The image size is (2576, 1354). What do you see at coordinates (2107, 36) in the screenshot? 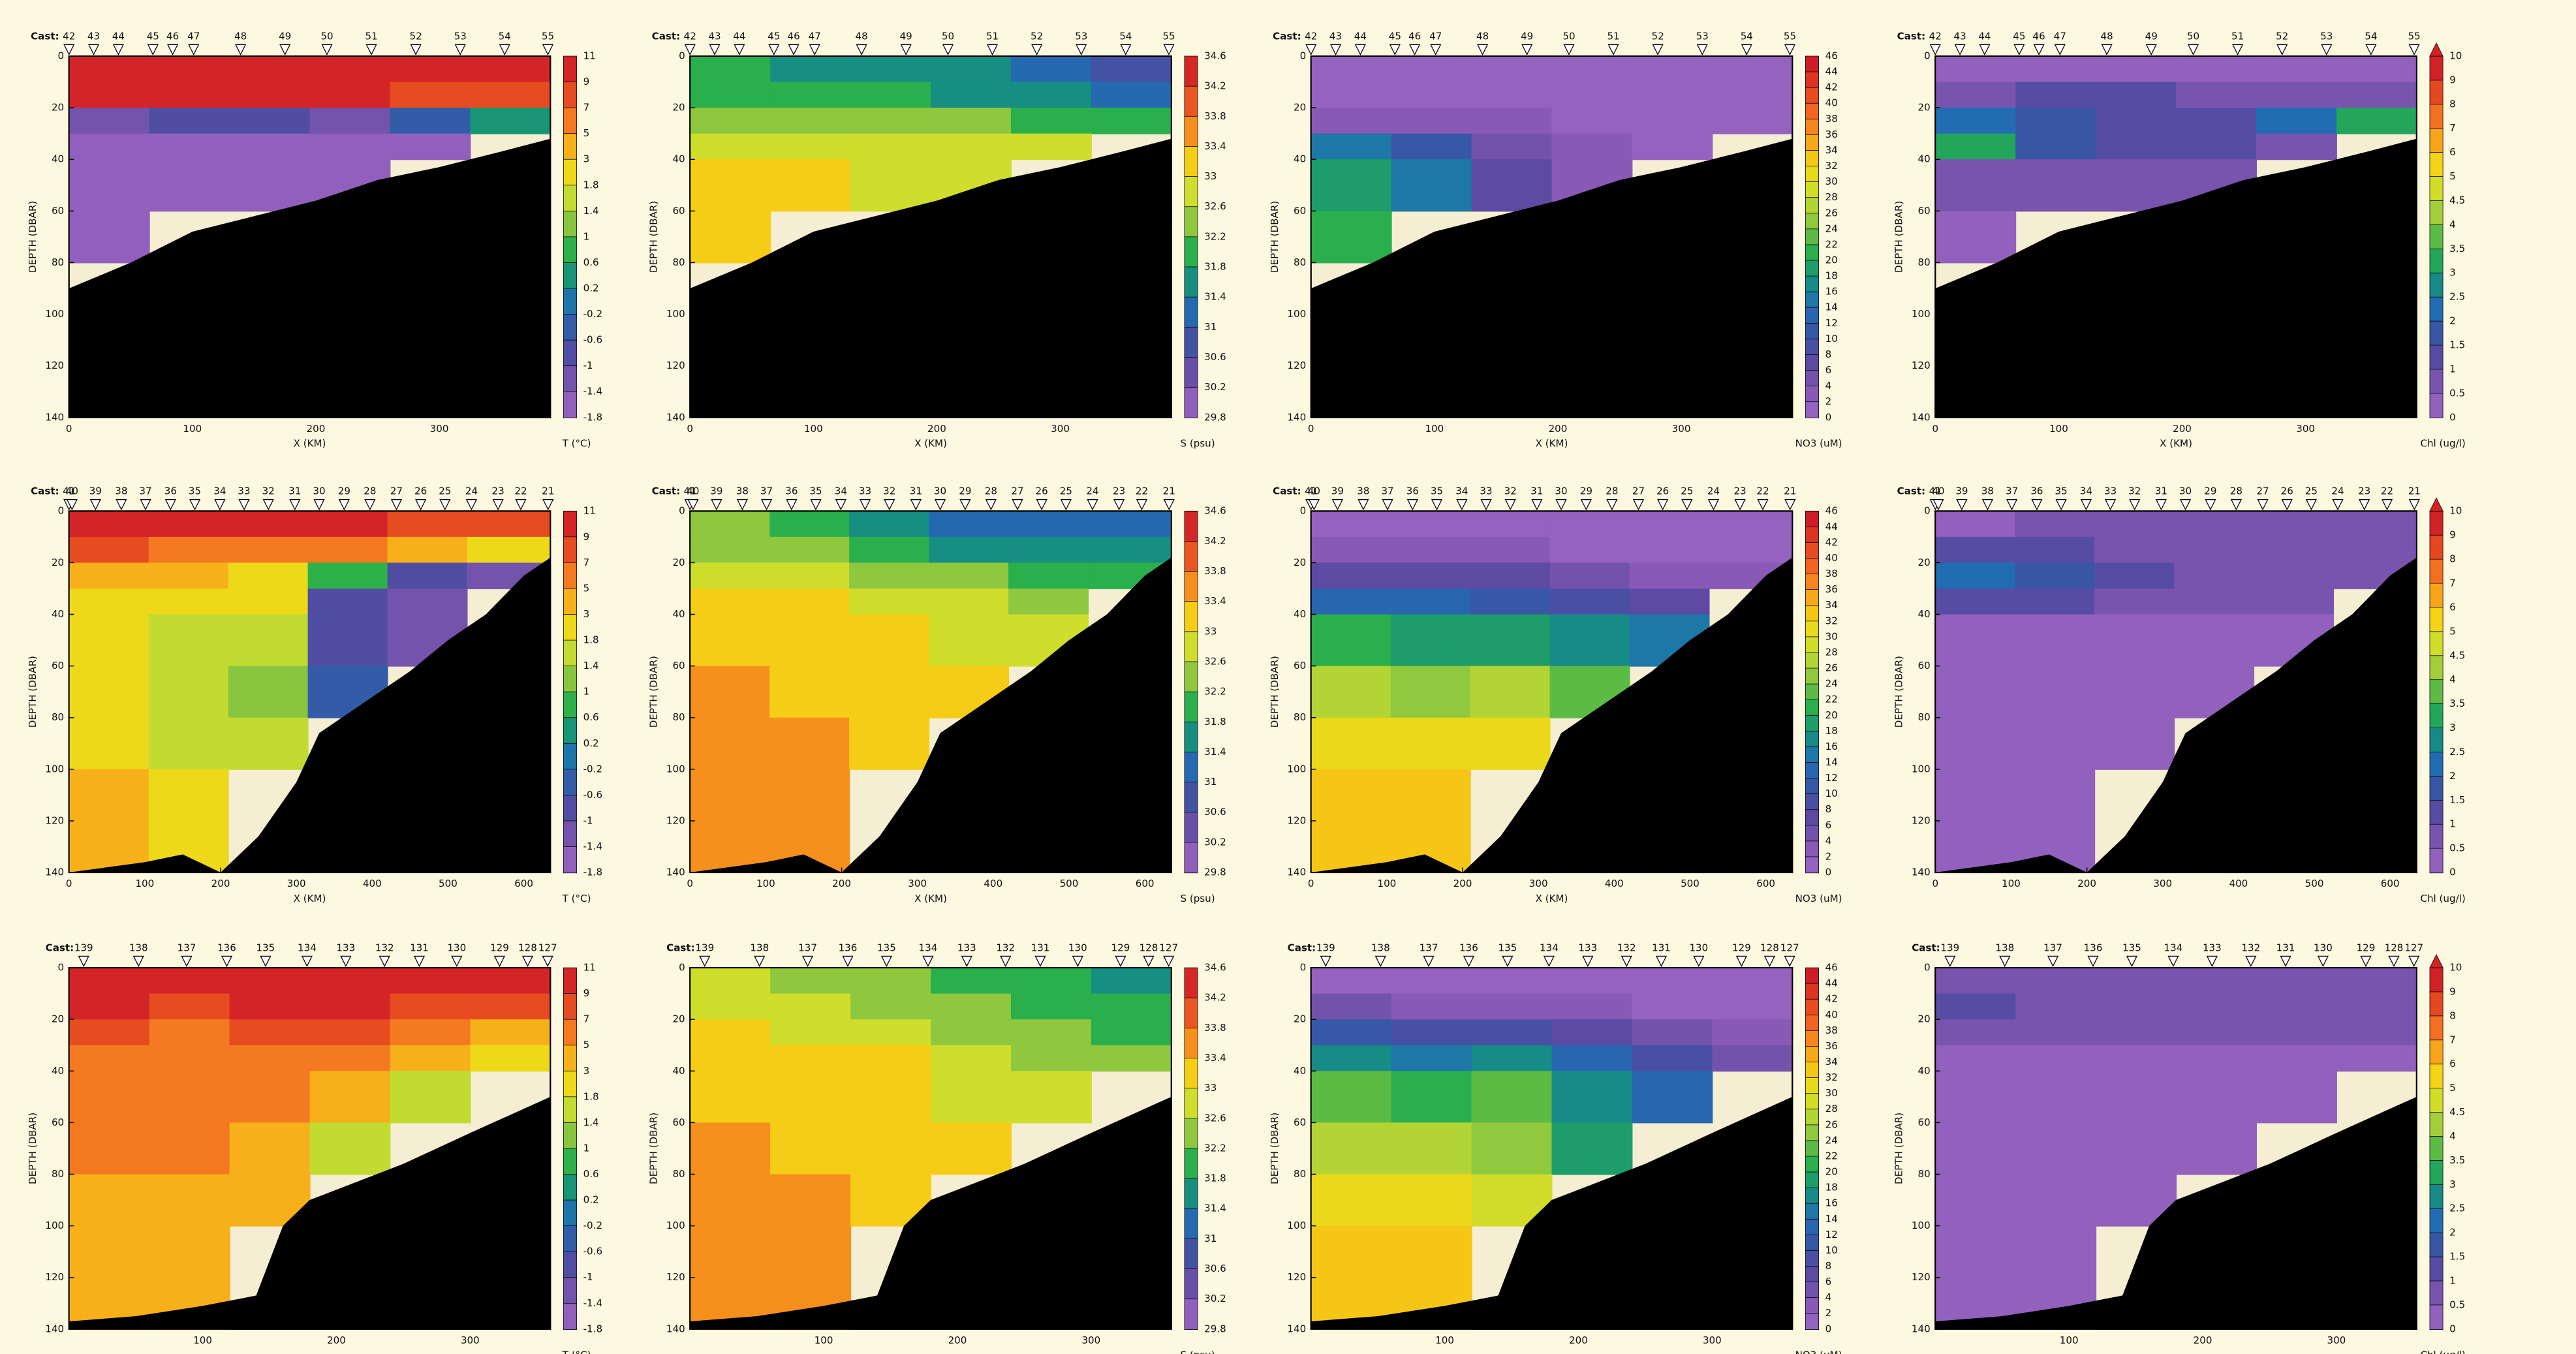
I see `cast-number: 48` at bounding box center [2107, 36].